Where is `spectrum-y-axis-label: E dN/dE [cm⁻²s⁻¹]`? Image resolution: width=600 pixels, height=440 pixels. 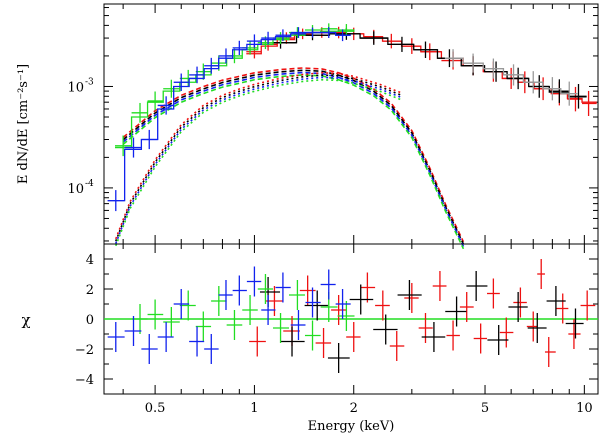 spectrum-y-axis-label: E dN/dE [cm⁻²s⁻¹] is located at coordinates (23, 124).